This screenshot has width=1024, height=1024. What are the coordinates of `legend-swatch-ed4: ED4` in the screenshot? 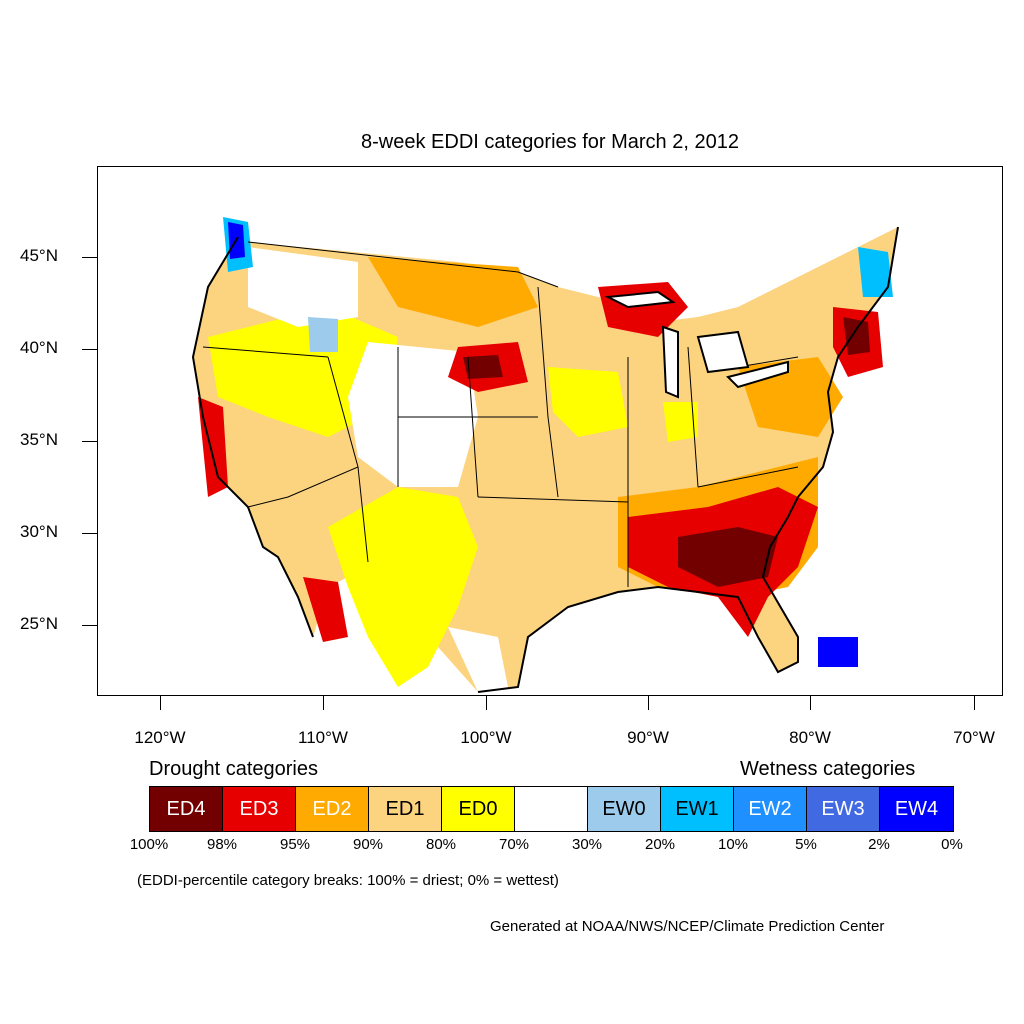 It's located at (186, 809).